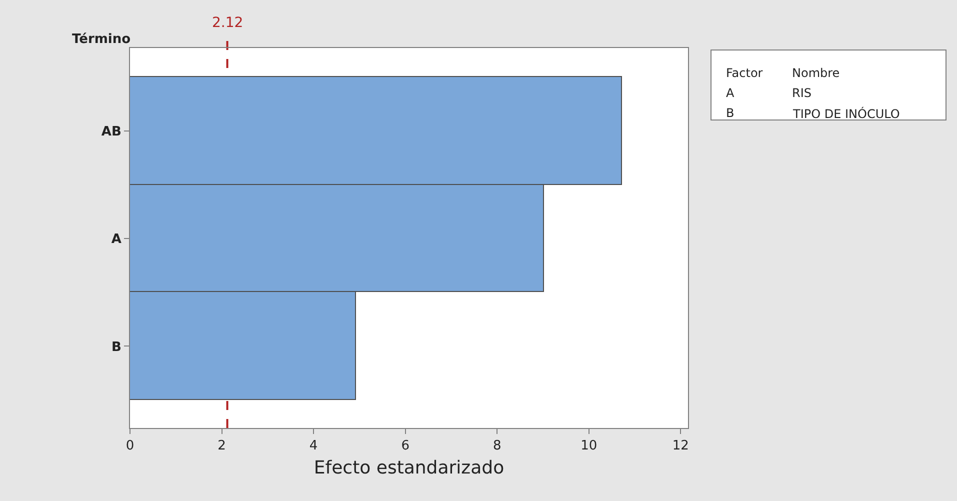 This screenshot has height=501, width=957. Describe the element at coordinates (111, 132) in the screenshot. I see `y-tick-label: AB` at that location.